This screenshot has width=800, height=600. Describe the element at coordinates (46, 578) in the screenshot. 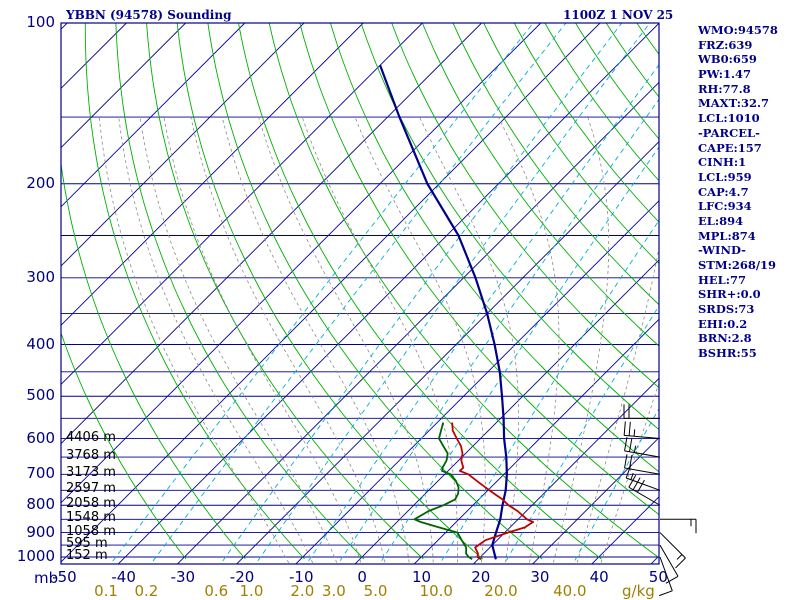

I see `pressure-unit-label: mb` at that location.